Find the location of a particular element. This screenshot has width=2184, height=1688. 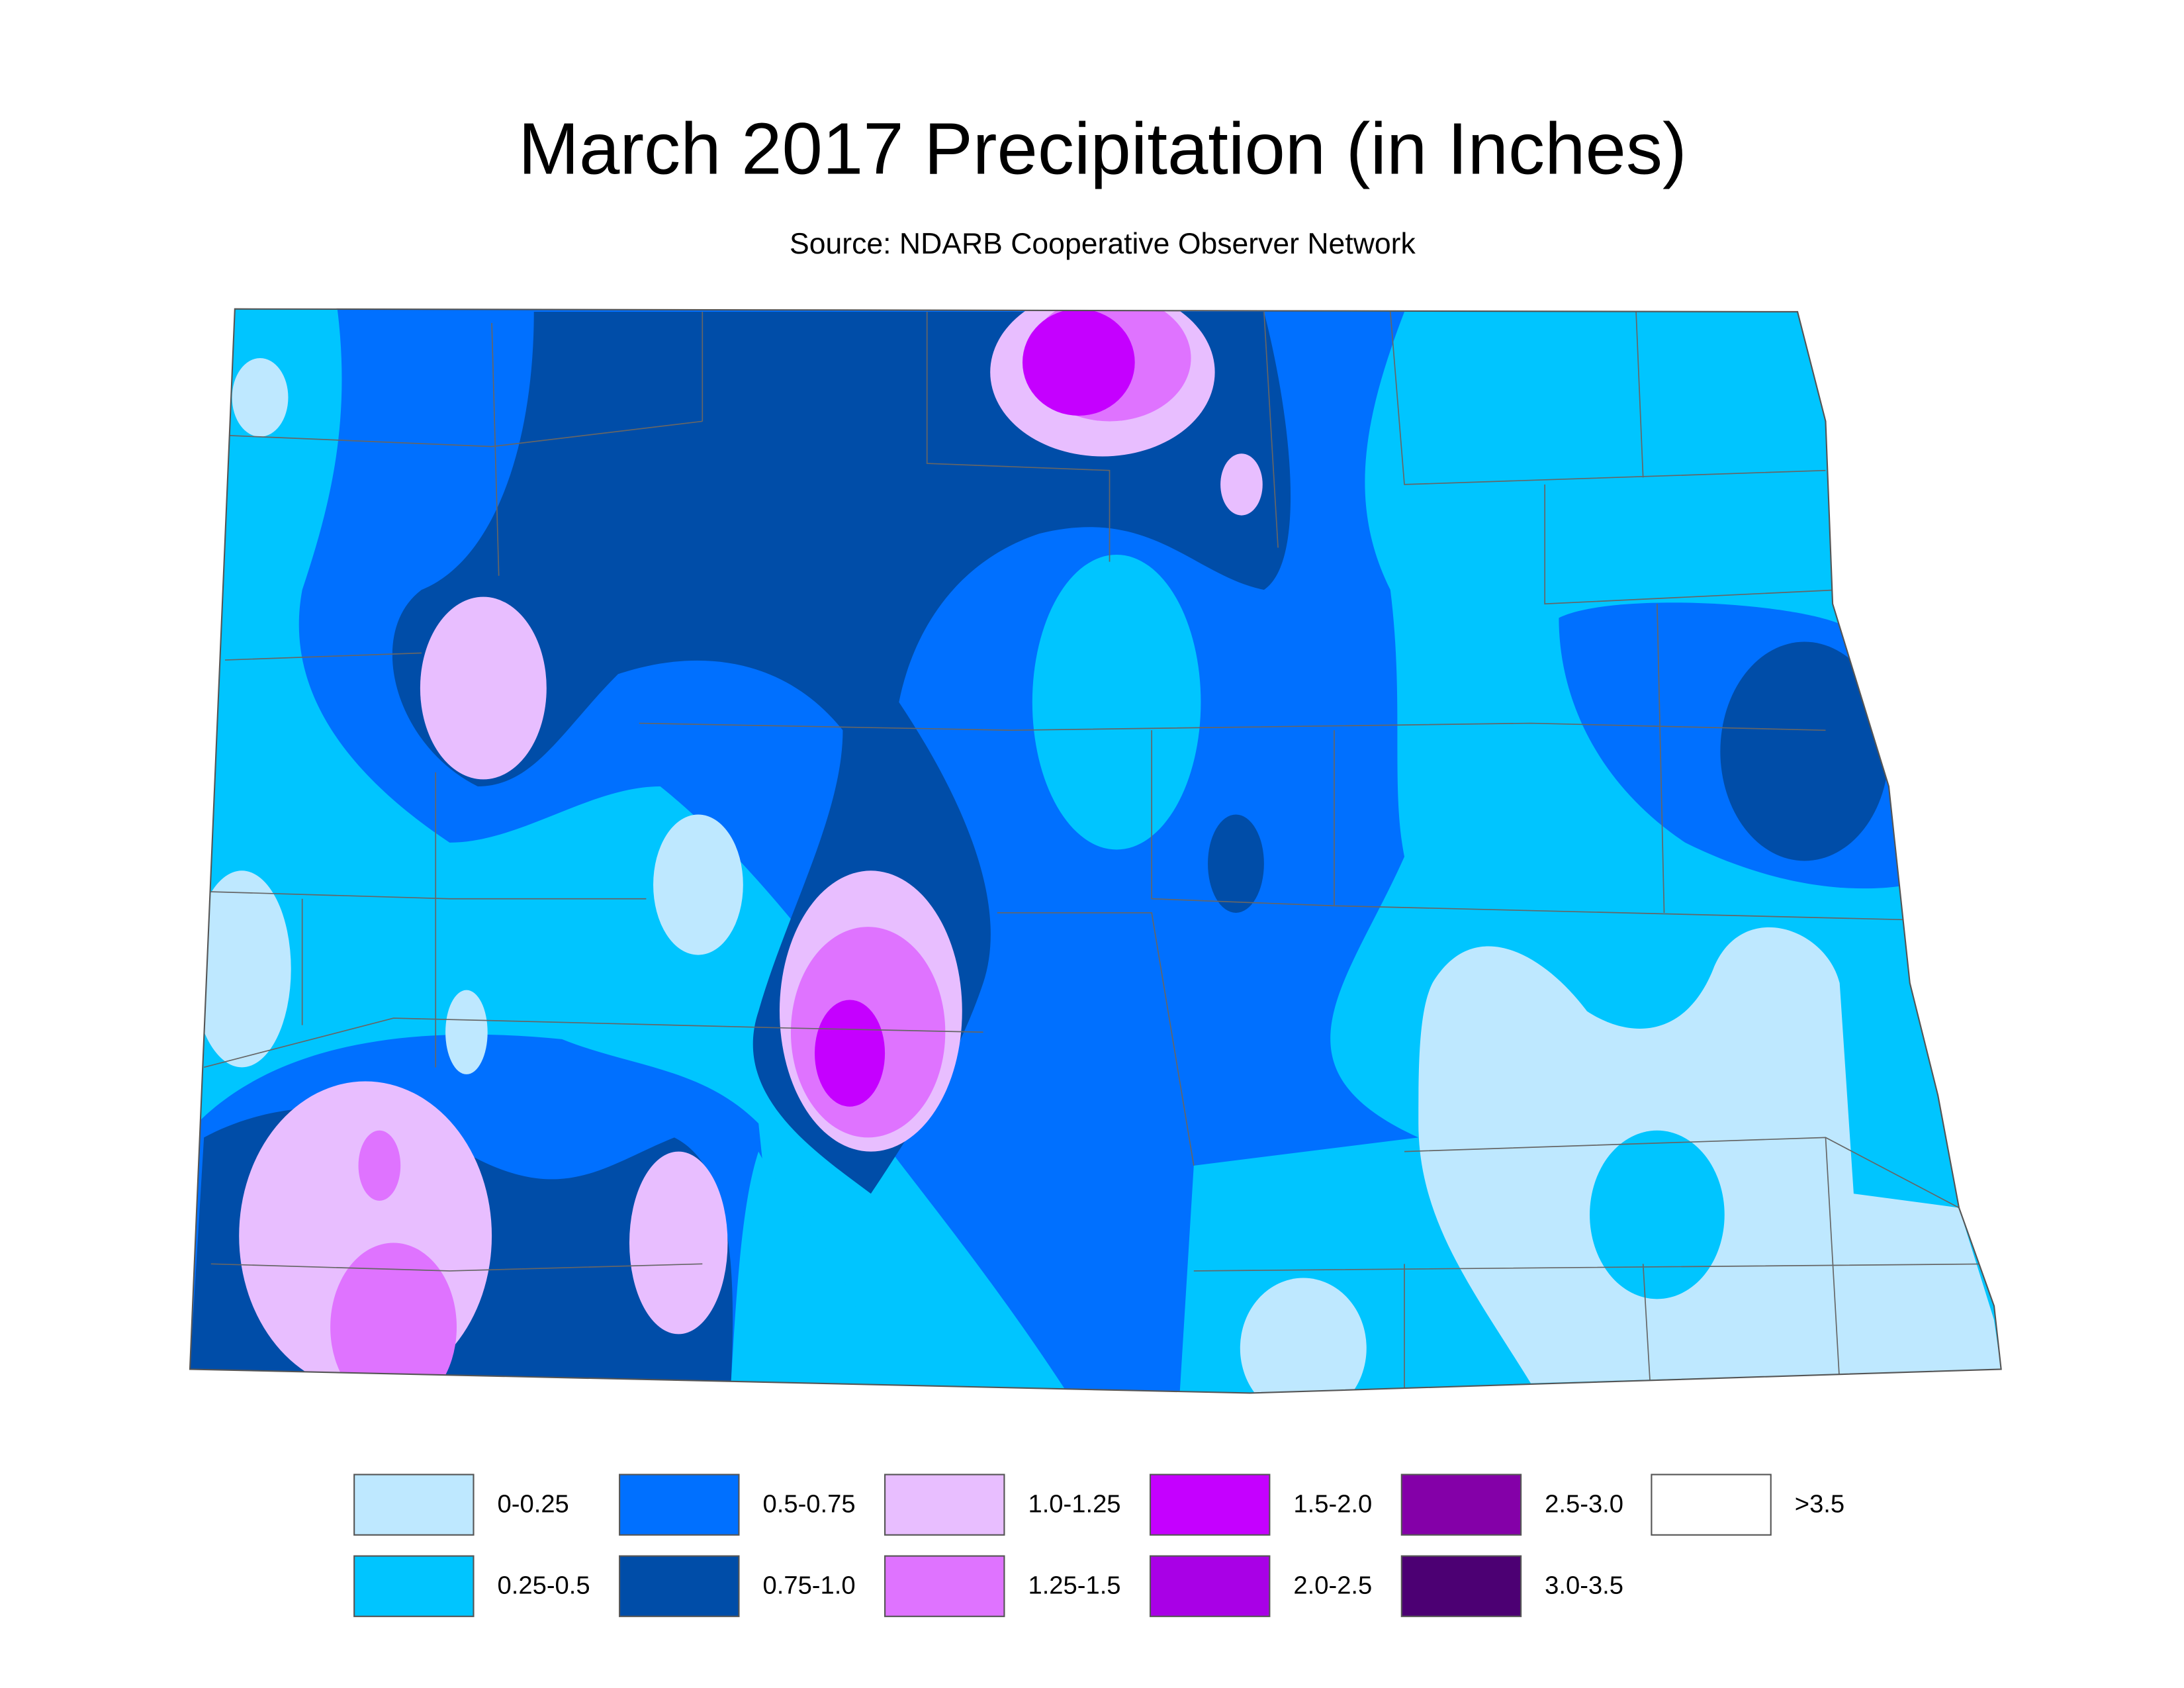

legend-label: 2.0-2.5 is located at coordinates (1332, 1585).